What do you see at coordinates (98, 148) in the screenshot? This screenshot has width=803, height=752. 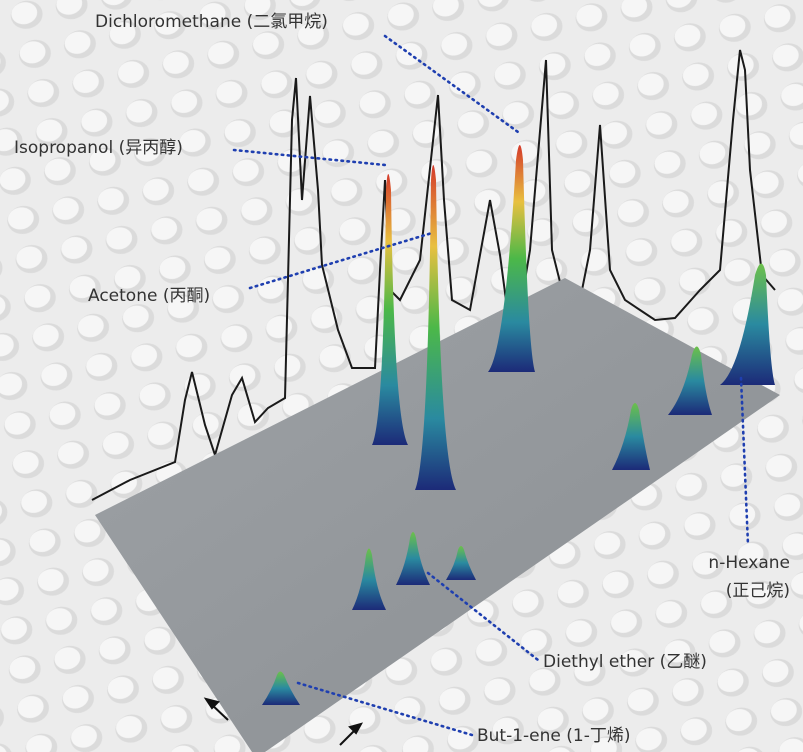 I see `label: Isopropanol (异丙醇)` at bounding box center [98, 148].